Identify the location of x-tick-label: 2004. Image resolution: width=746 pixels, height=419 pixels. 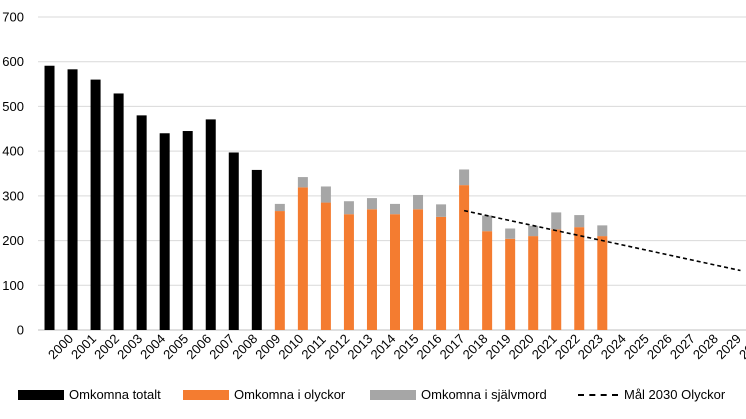
(152, 346).